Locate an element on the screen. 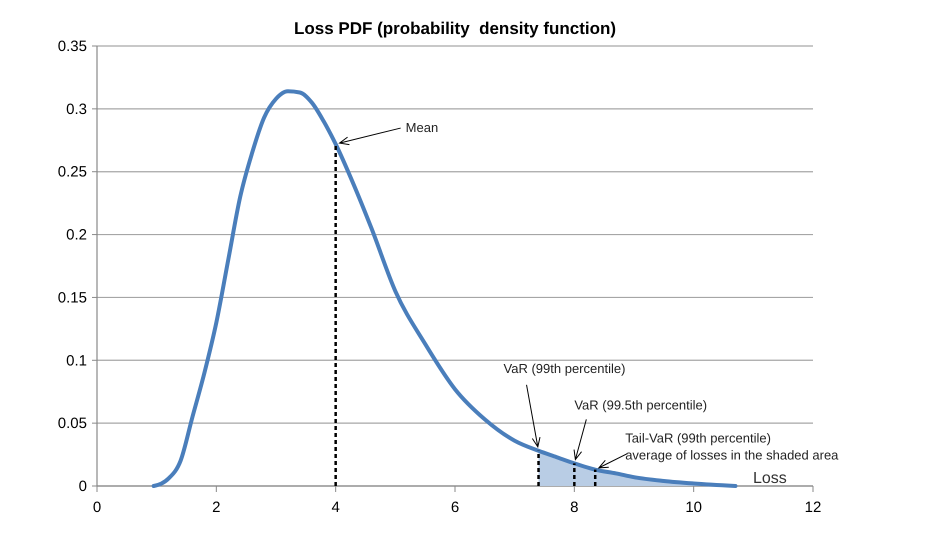 Image resolution: width=927 pixels, height=542 pixels. y-tick-label: 0.15 is located at coordinates (72, 297).